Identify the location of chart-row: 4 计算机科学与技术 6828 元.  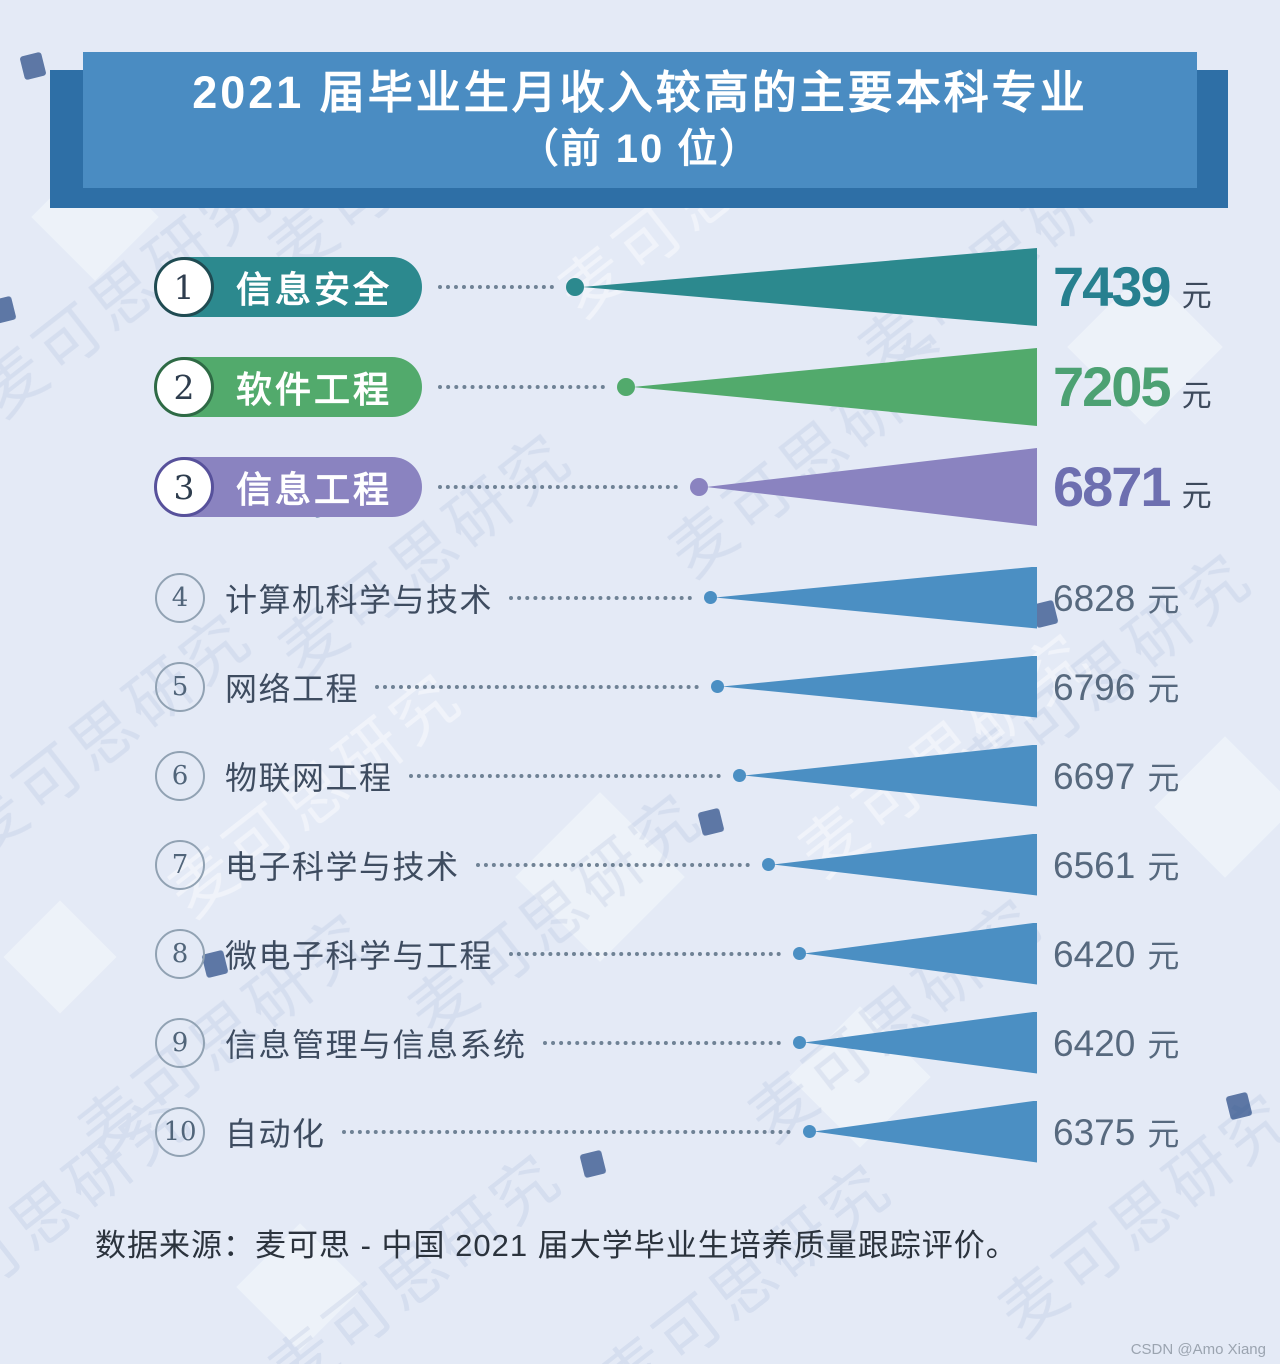
(667, 597).